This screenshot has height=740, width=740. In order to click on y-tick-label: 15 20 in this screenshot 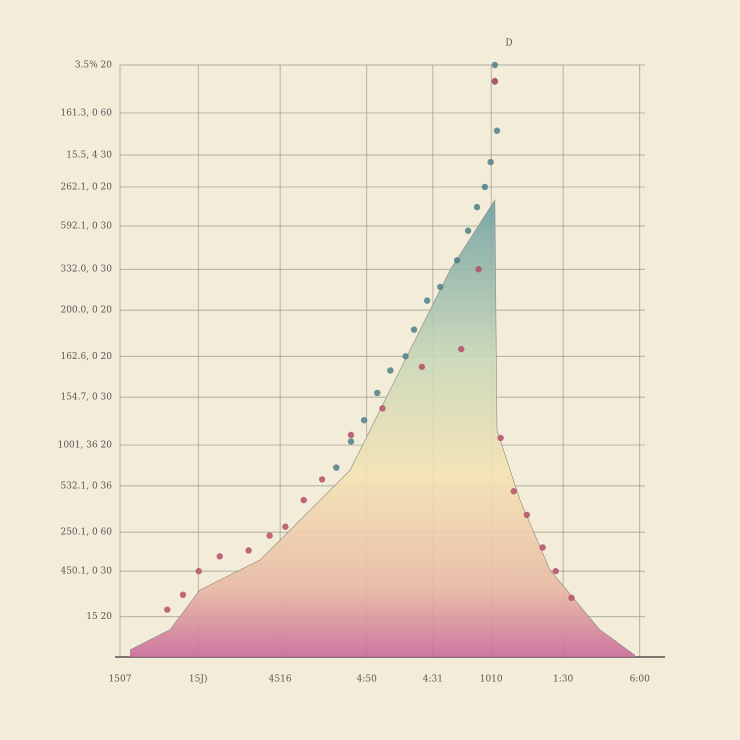, I will do `click(99, 617)`.